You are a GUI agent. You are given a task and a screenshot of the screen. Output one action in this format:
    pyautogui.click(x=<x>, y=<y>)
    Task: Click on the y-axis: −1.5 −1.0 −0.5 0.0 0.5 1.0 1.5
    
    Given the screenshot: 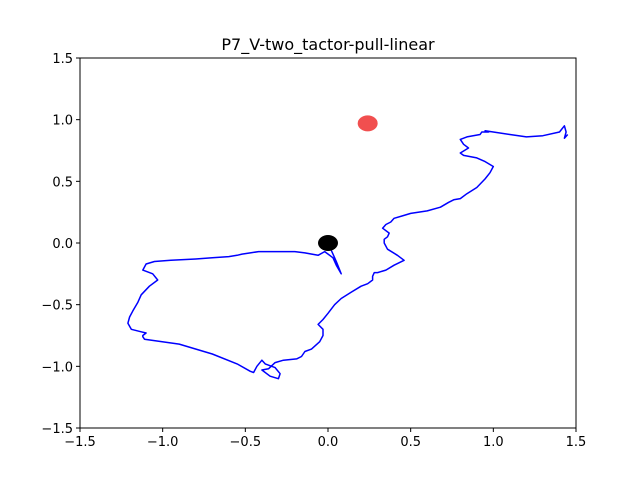 What is the action you would take?
    pyautogui.click(x=60, y=244)
    